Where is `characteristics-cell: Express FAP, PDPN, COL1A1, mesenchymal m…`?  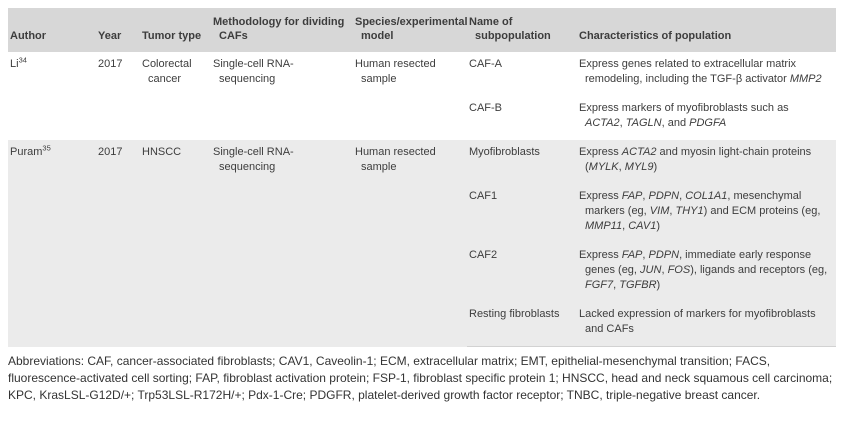
characteristics-cell: Express FAP, PDPN, COL1A1, mesenchymal m… is located at coordinates (706, 213).